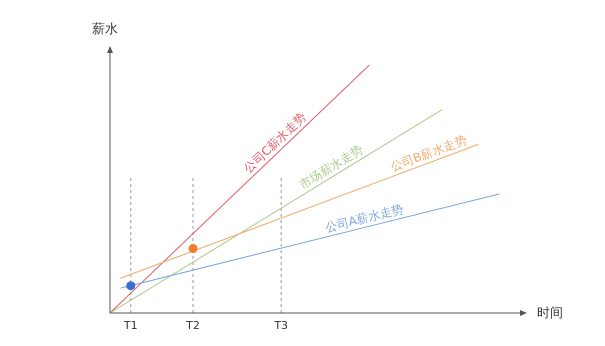  What do you see at coordinates (364, 218) in the screenshot?
I see `text: 公司A薪水走势` at bounding box center [364, 218].